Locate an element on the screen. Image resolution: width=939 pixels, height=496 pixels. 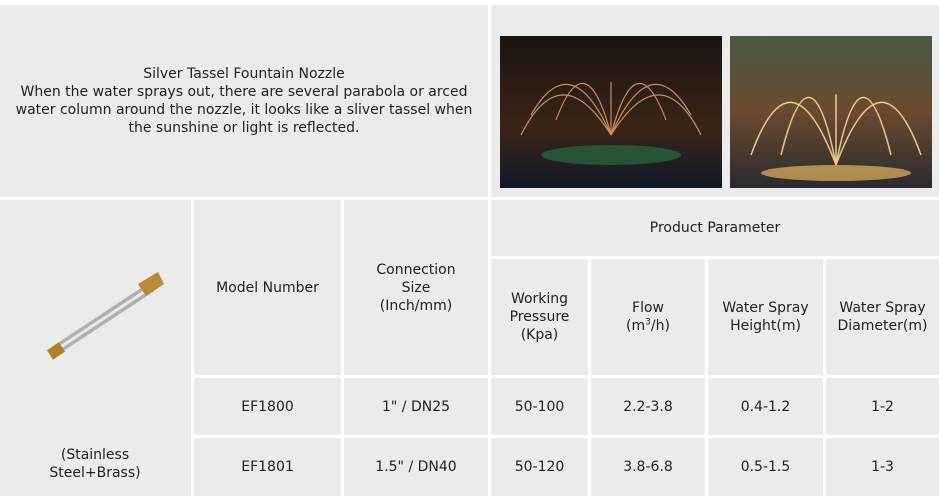
data-cell: 2.2-3.8 is located at coordinates (648, 406).